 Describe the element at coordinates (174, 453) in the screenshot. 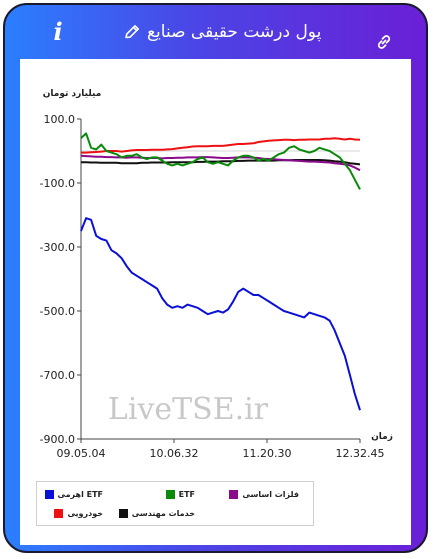

I see `x-tick-label: 10.06.32` at that location.